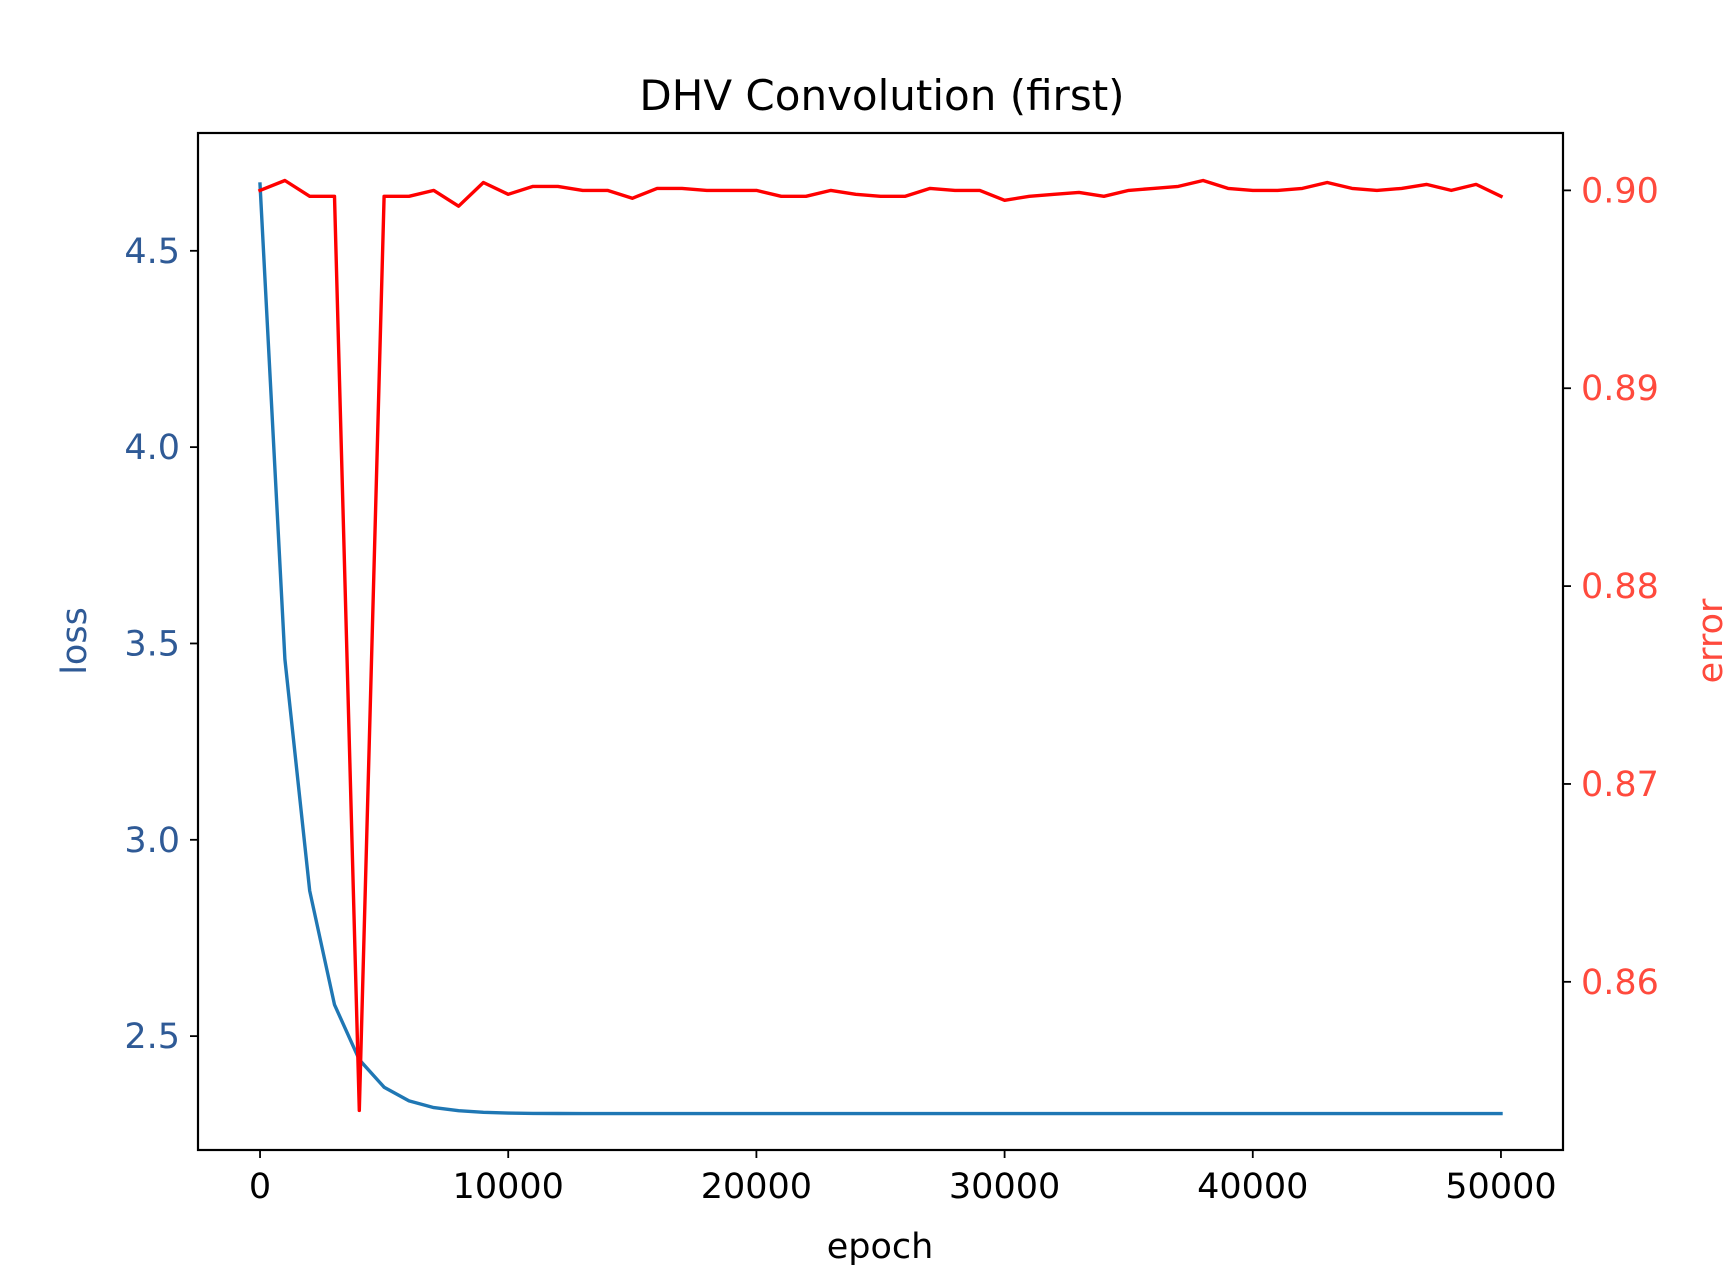 This screenshot has width=1736, height=1288. Describe the element at coordinates (1500, 1187) in the screenshot. I see `x-tick-label: 50000` at that location.